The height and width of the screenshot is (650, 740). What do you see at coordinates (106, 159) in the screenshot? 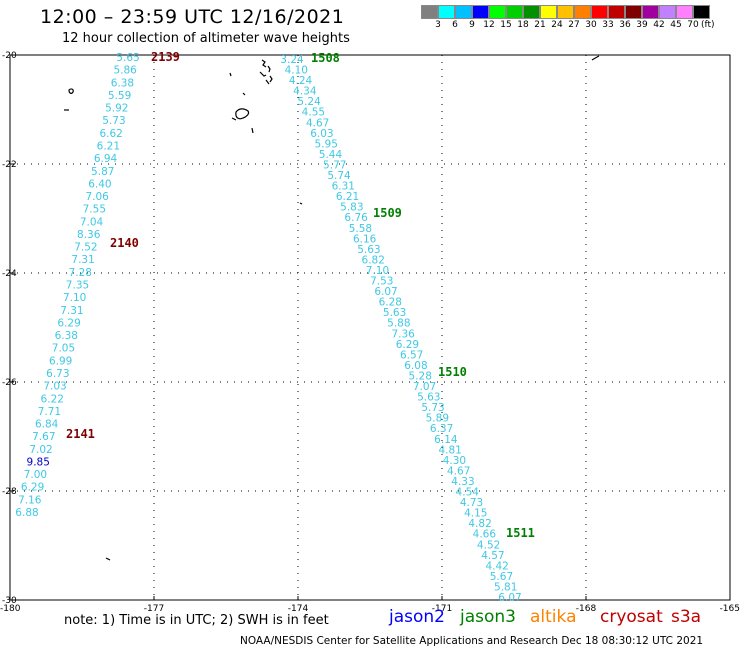
I see `wave-height-value: 6.94` at bounding box center [106, 159].